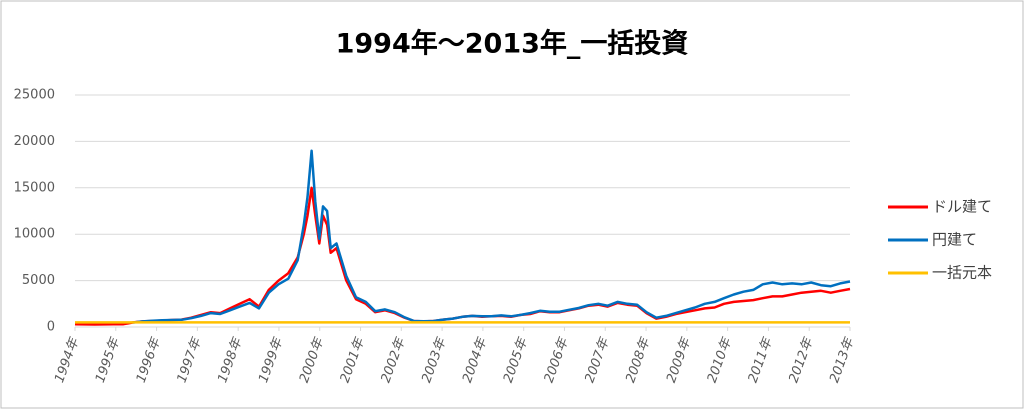 Image resolution: width=1024 pixels, height=409 pixels. I want to click on y-tick-label: 5000, so click(38, 280).